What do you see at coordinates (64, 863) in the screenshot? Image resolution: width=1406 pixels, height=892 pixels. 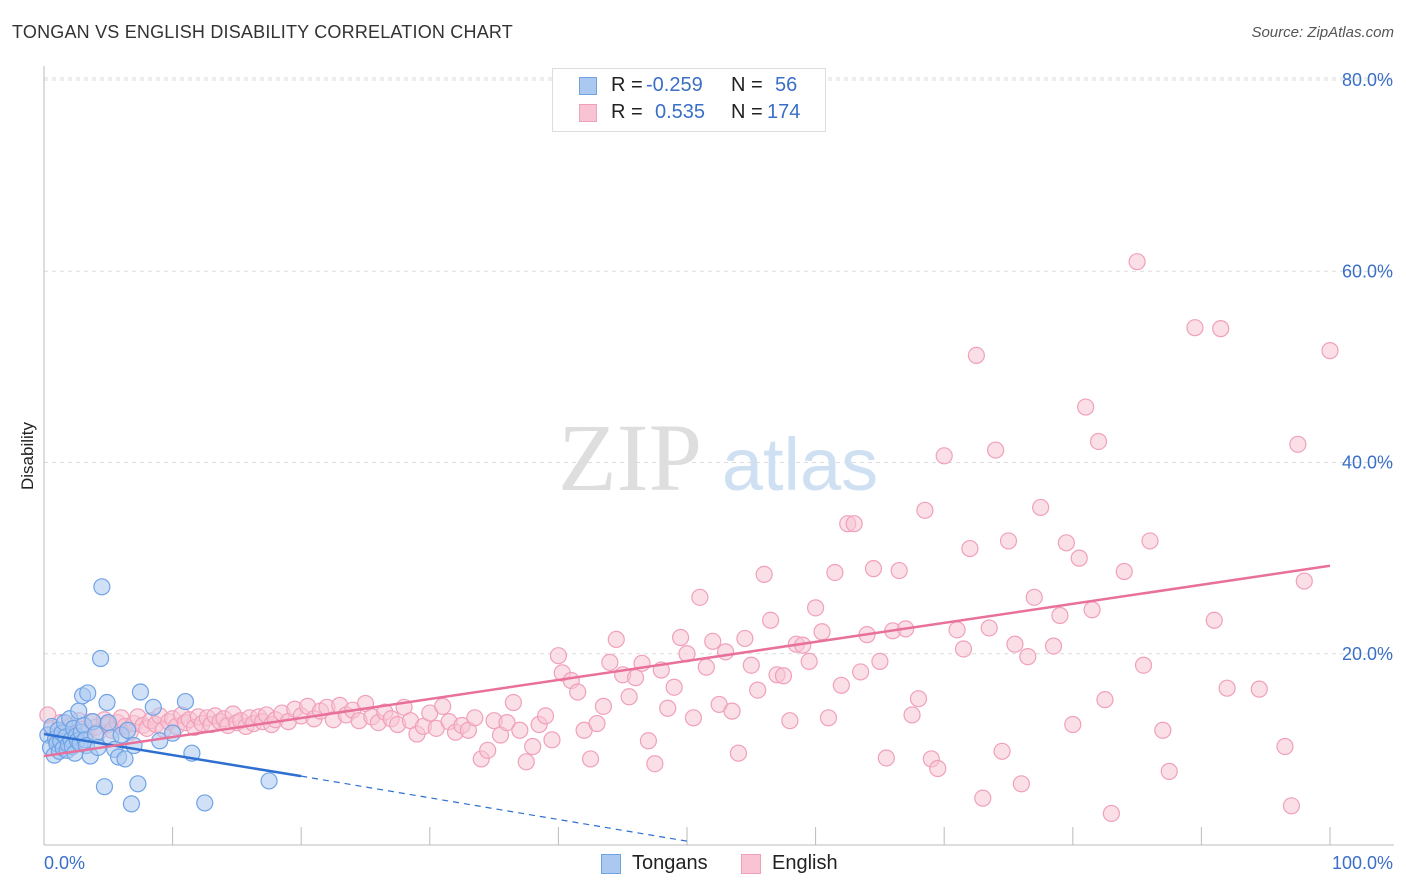 I see `x-tick-label-left: 0.0%` at bounding box center [64, 863].